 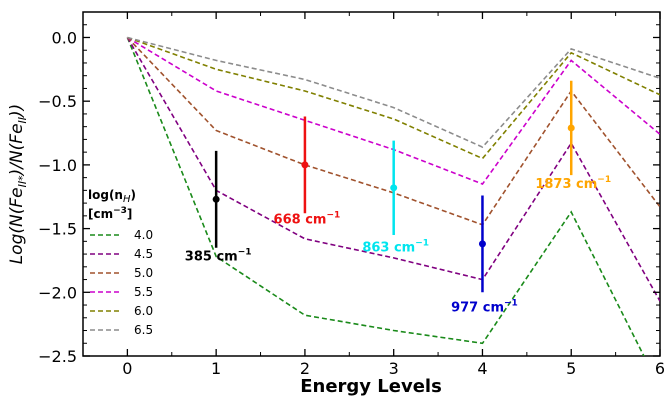 I want to click on legend-label-5.0: 5.0, so click(x=143, y=273).